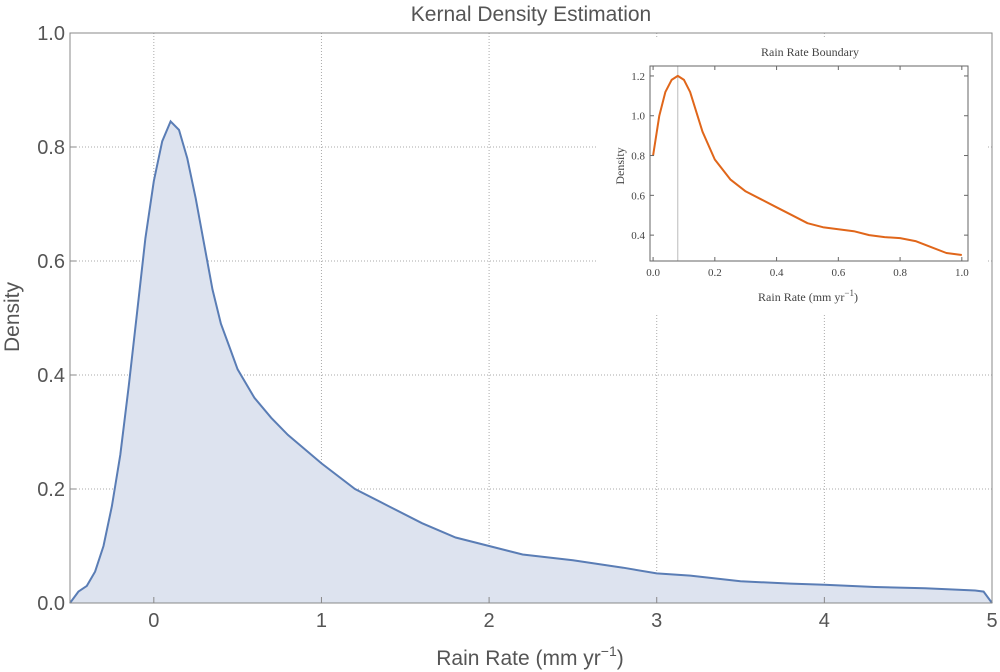 The width and height of the screenshot is (1000, 672). I want to click on main-x-axis-label-exponent: −1, so click(609, 651).